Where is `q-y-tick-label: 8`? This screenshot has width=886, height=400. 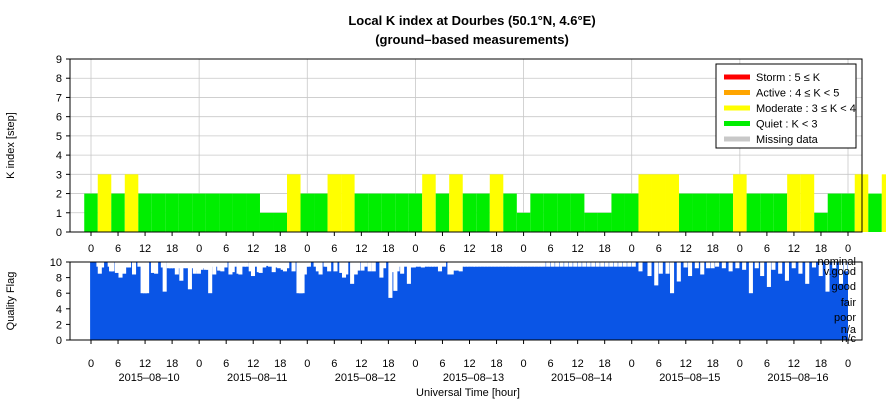 q-y-tick-label: 8 is located at coordinates (59, 279).